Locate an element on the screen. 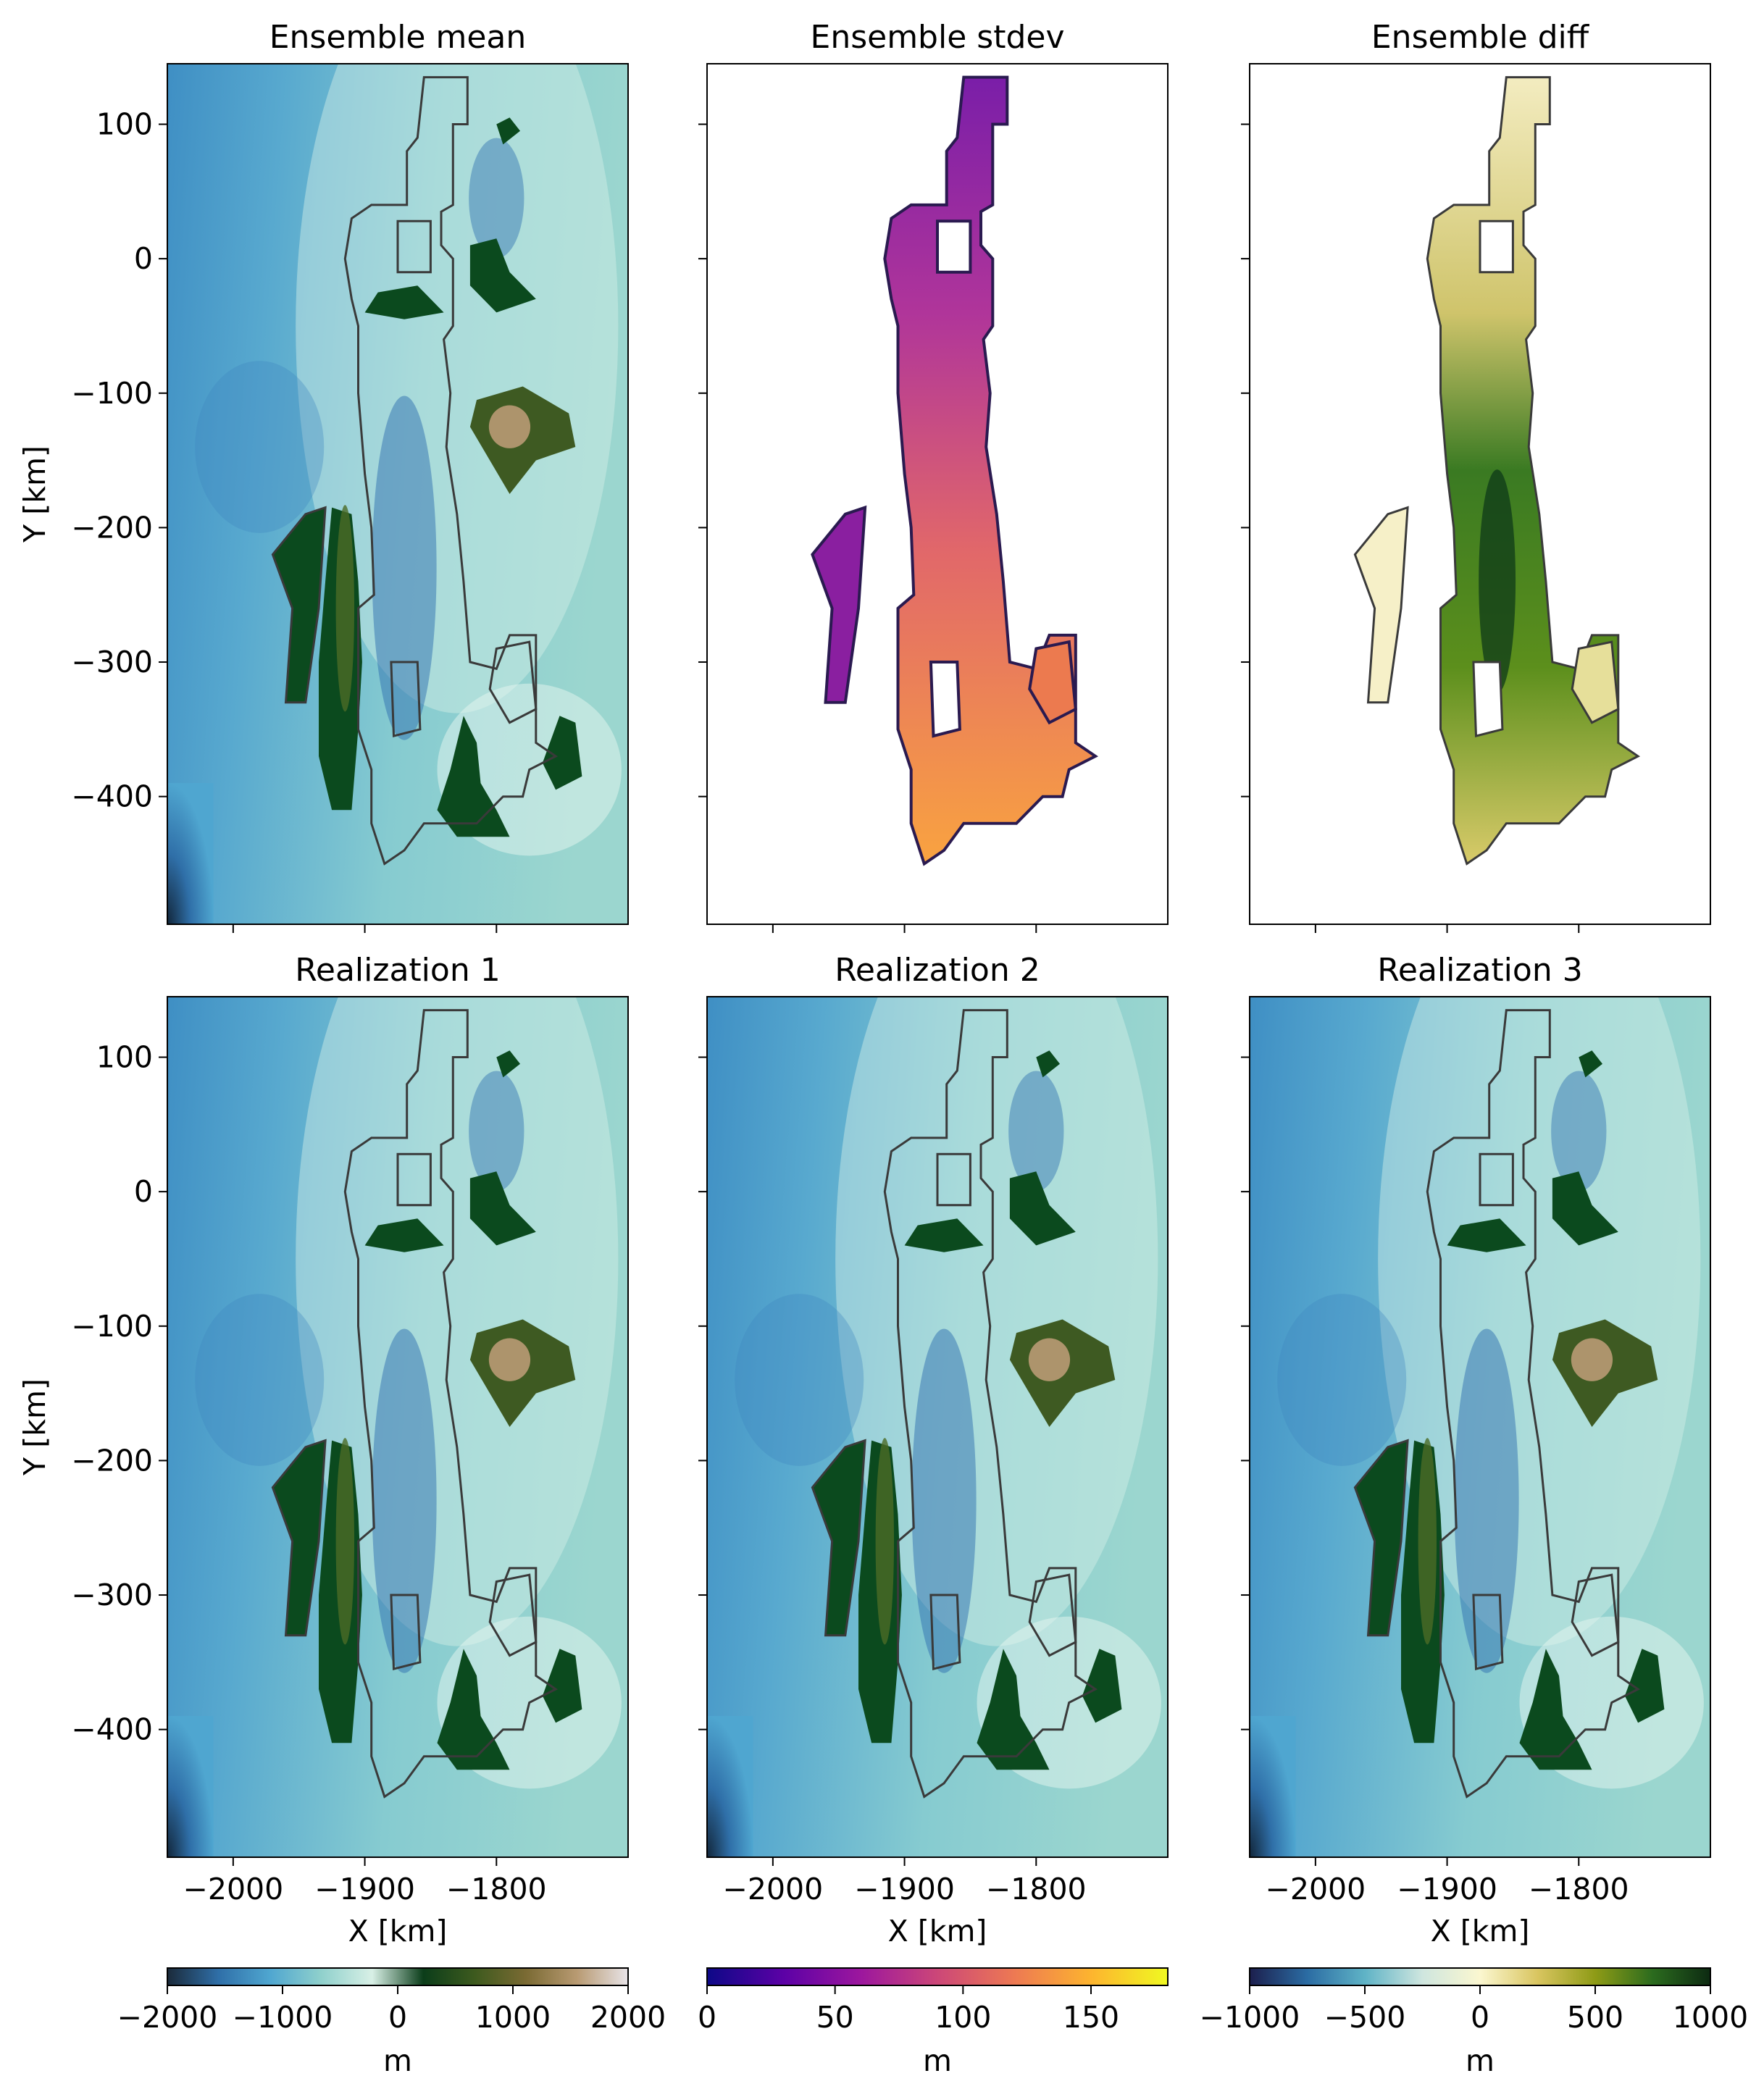 This screenshot has height=2089, width=1764. stdev-westFingers is located at coordinates (839, 604).